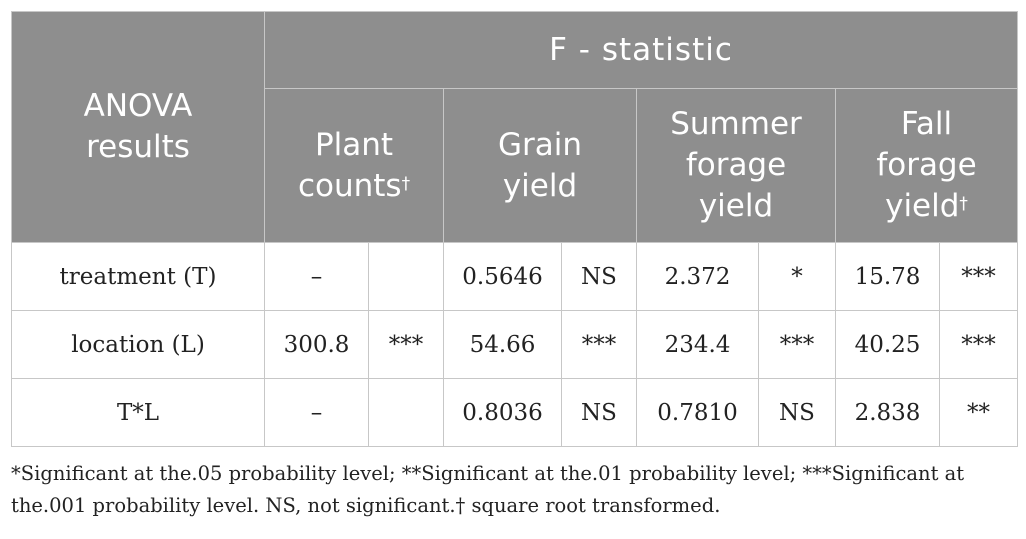 The height and width of the screenshot is (539, 1026). Describe the element at coordinates (697, 276) in the screenshot. I see `table-cell: 2.372` at that location.